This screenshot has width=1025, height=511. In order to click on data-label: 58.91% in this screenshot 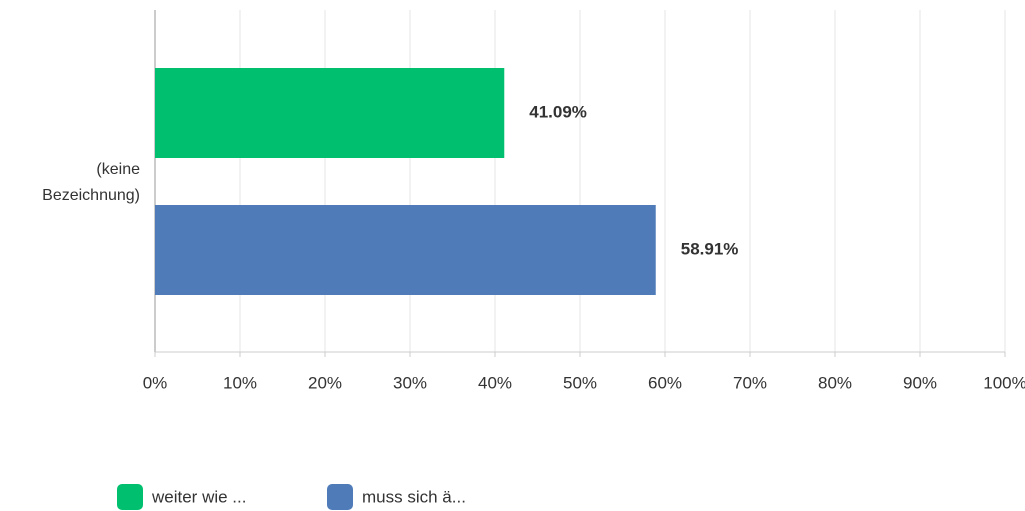, I will do `click(710, 248)`.